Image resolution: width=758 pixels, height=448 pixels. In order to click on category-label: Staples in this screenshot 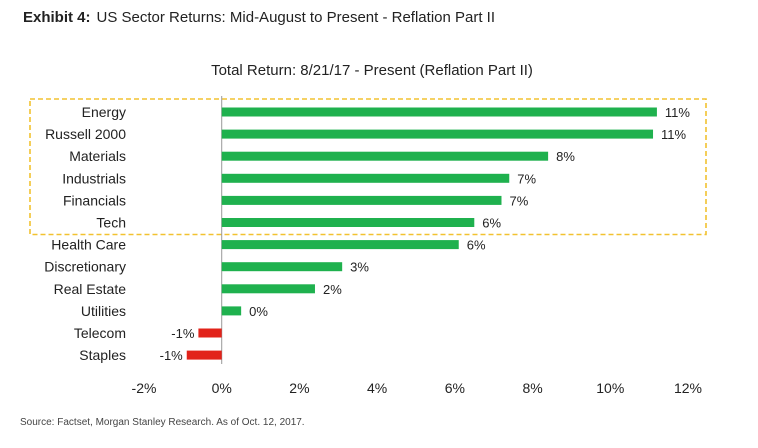, I will do `click(102, 355)`.